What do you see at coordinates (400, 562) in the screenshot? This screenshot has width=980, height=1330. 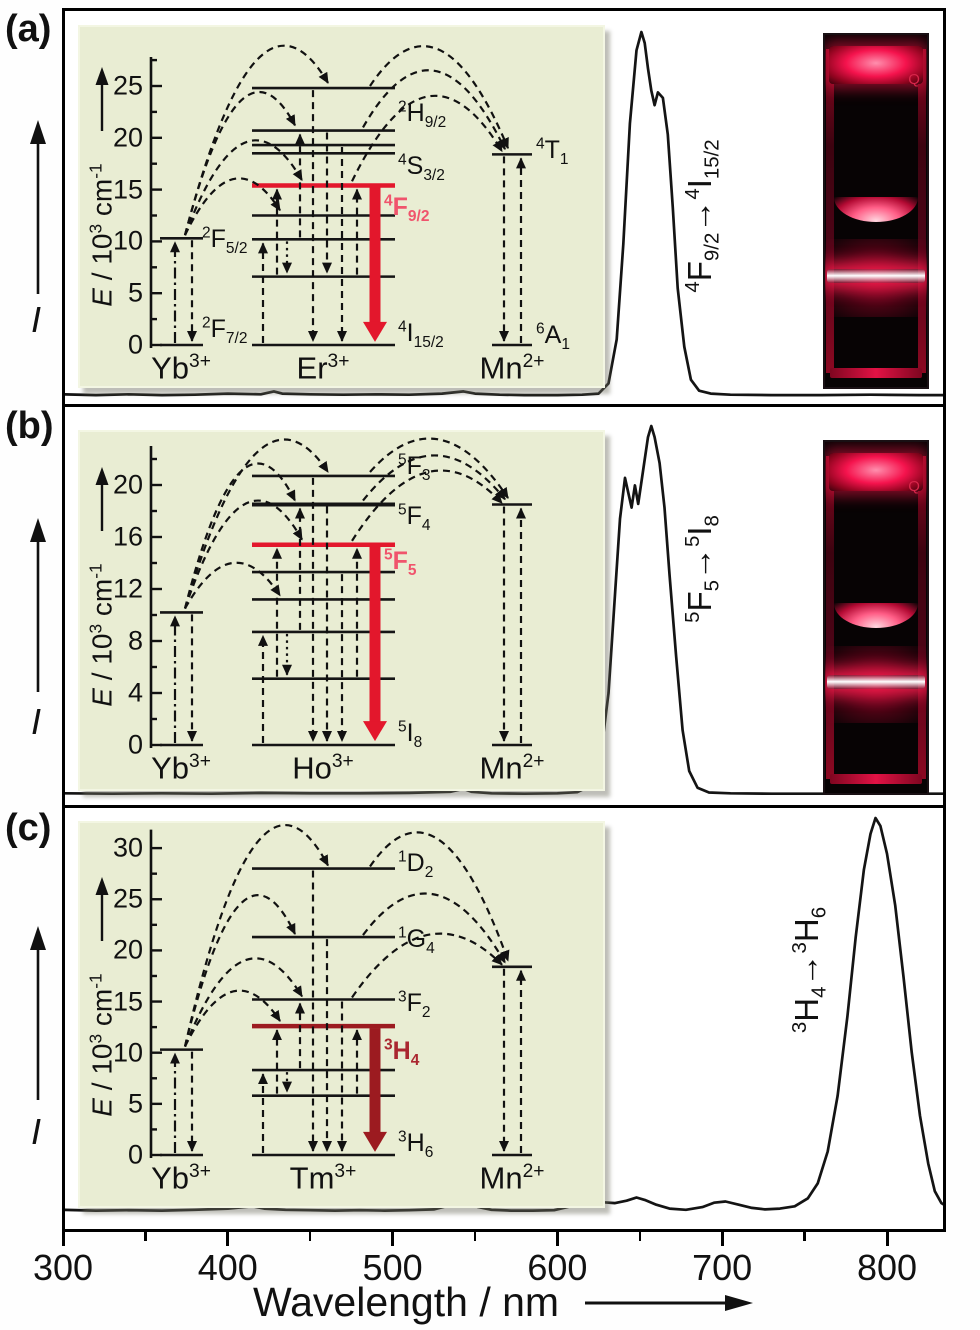 I see `emission-level-label: 5F5` at bounding box center [400, 562].